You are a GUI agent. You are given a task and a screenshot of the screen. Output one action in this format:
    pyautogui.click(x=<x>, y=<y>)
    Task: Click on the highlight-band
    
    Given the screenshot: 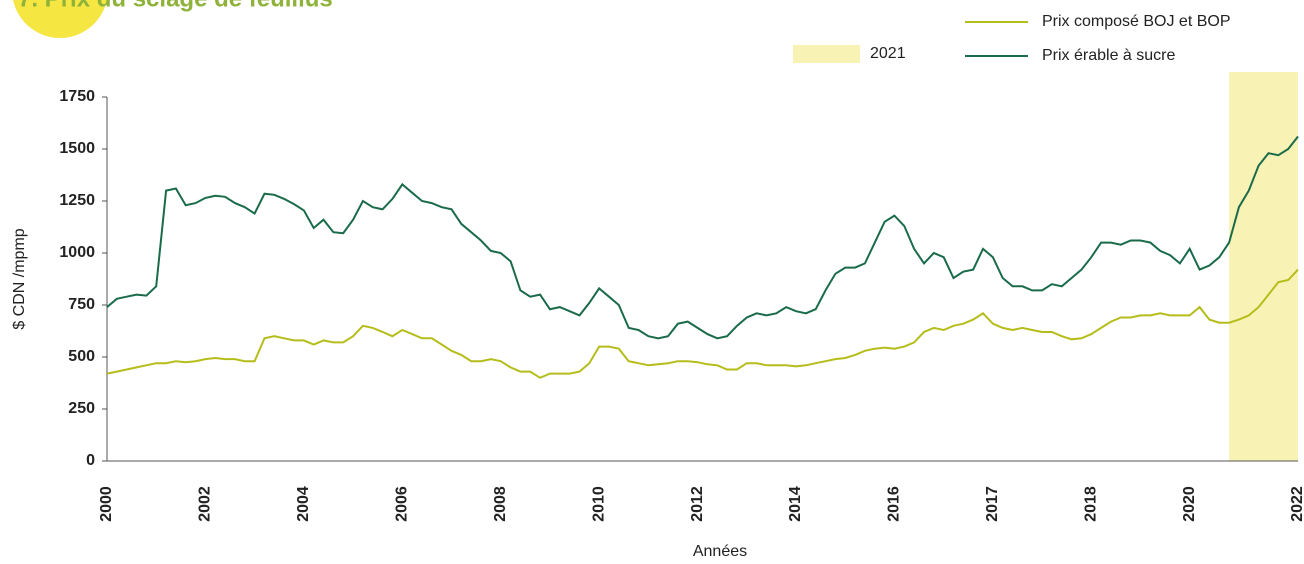 What is the action you would take?
    pyautogui.click(x=1263, y=266)
    